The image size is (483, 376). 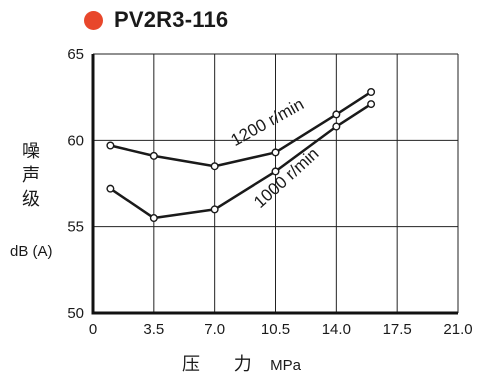 I want to click on x-tick-label: 0, so click(x=93, y=329).